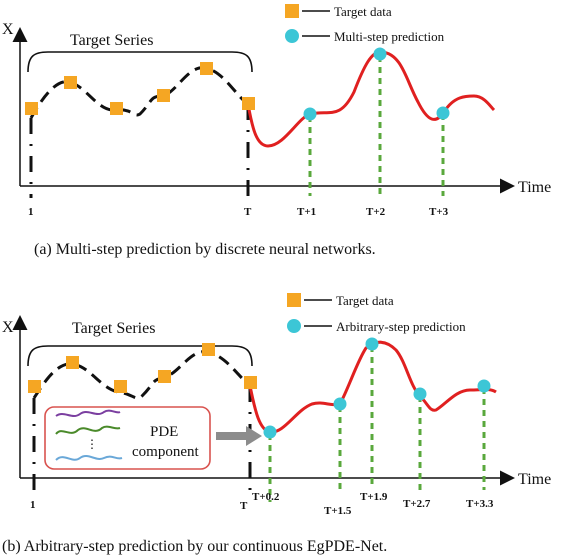 The height and width of the screenshot is (558, 564). What do you see at coordinates (534, 479) in the screenshot?
I see `panel-b-x-axis-label: Time` at bounding box center [534, 479].